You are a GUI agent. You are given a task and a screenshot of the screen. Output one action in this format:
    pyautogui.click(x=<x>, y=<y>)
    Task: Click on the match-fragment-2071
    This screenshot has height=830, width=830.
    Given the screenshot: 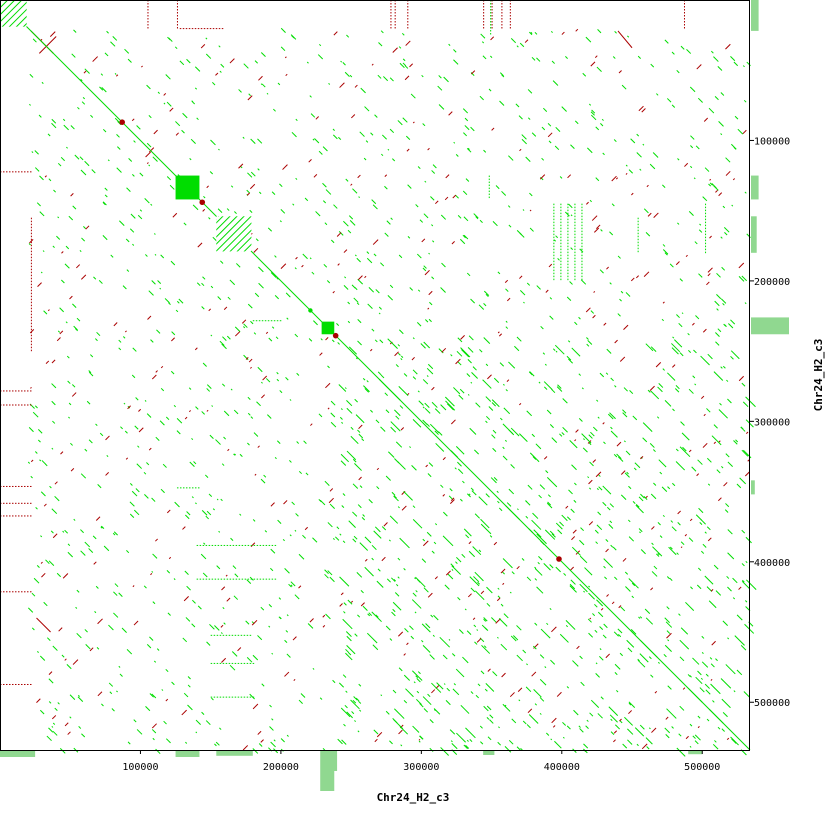 What is the action you would take?
    pyautogui.click(x=551, y=739)
    